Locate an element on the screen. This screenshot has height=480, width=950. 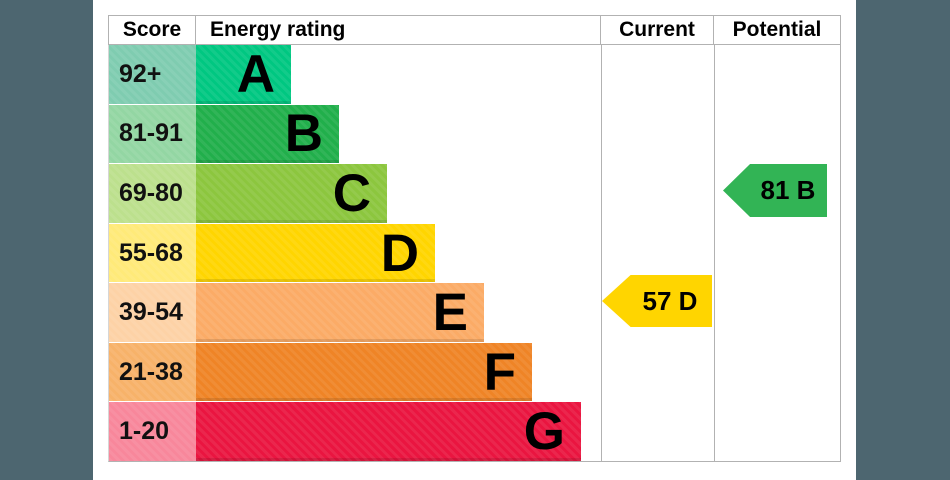
rating-bar-f: F is located at coordinates (364, 372).